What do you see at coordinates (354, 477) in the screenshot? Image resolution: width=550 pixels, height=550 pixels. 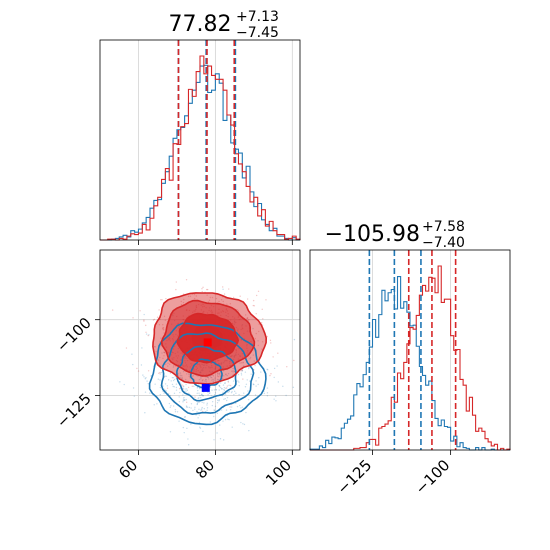 I see `x-tick-label: −125` at bounding box center [354, 477].